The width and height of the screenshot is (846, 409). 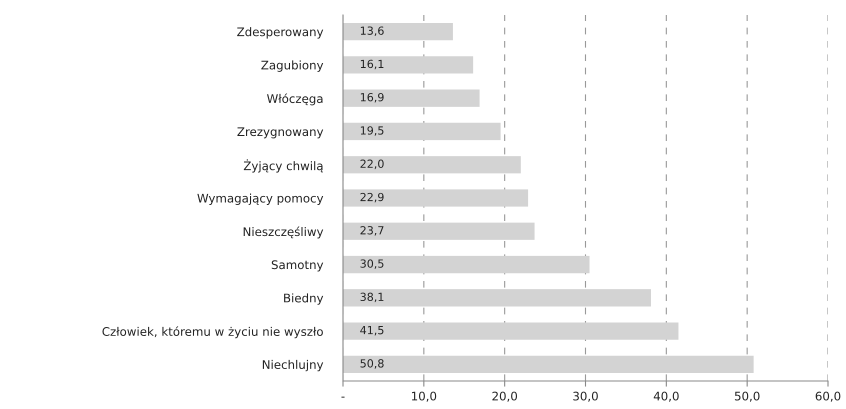 What do you see at coordinates (284, 232) in the screenshot?
I see `y-tick-label: Nieszczęśliwy` at bounding box center [284, 232].